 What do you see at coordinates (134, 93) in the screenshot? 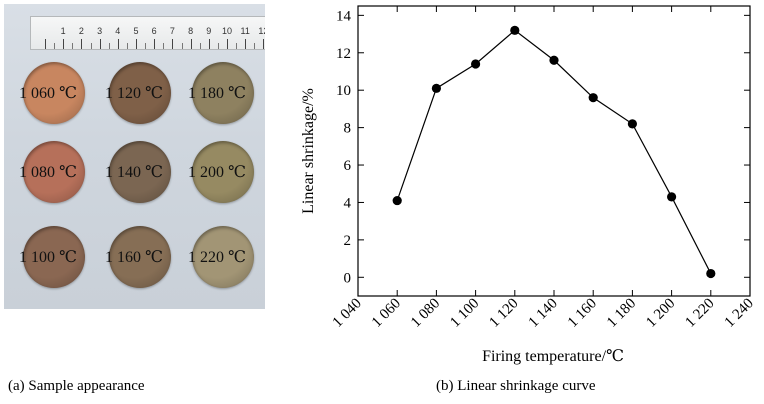
I see `sample-label: 1 120 ℃` at bounding box center [134, 93].